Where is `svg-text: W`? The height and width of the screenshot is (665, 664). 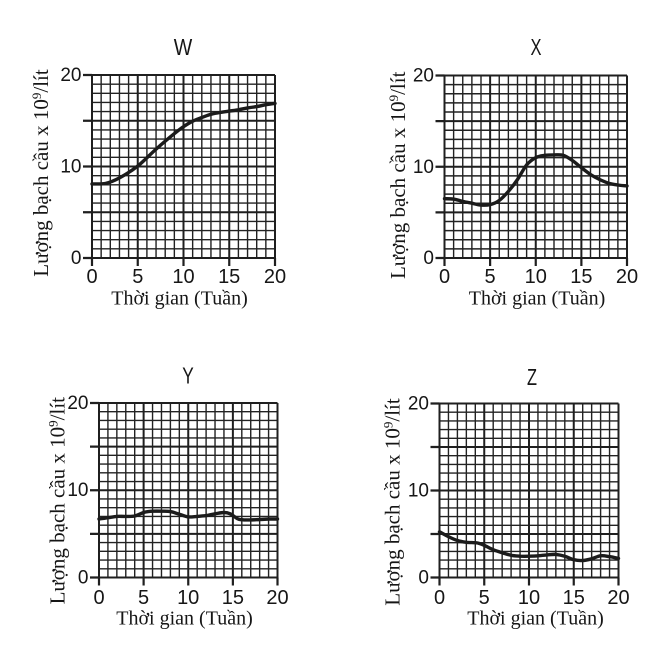
svg-text: W is located at coordinates (183, 47).